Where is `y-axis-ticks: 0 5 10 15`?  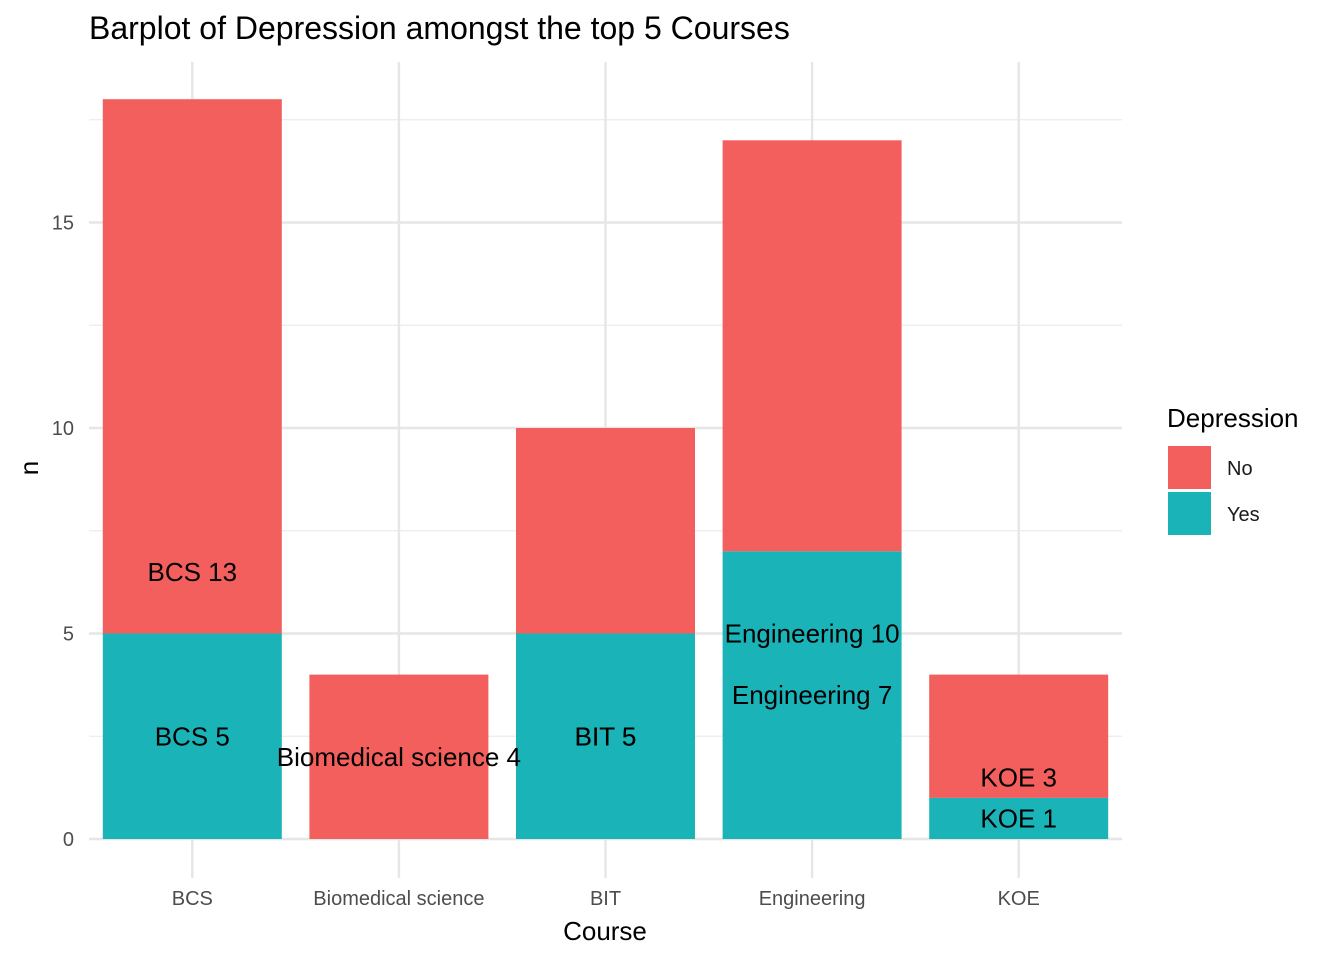
y-axis-ticks: 0 5 10 15 is located at coordinates (63, 532).